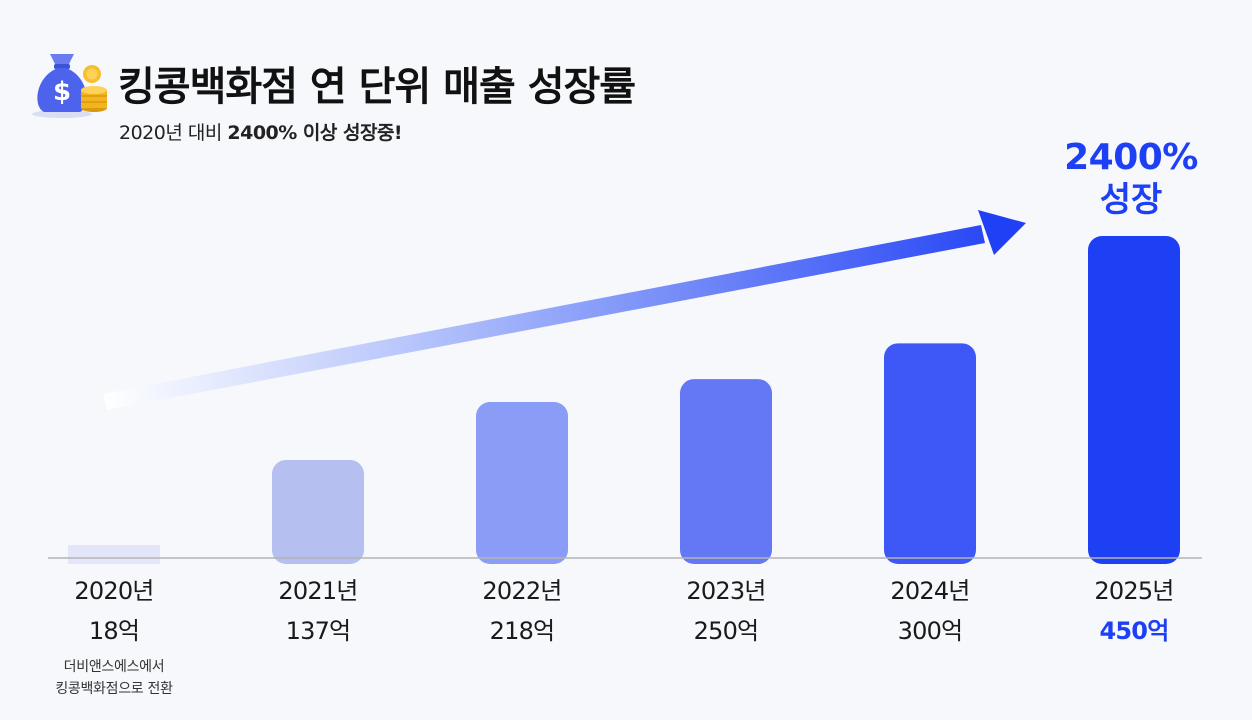 The height and width of the screenshot is (720, 1252). I want to click on bar-2024년, so click(930, 453).